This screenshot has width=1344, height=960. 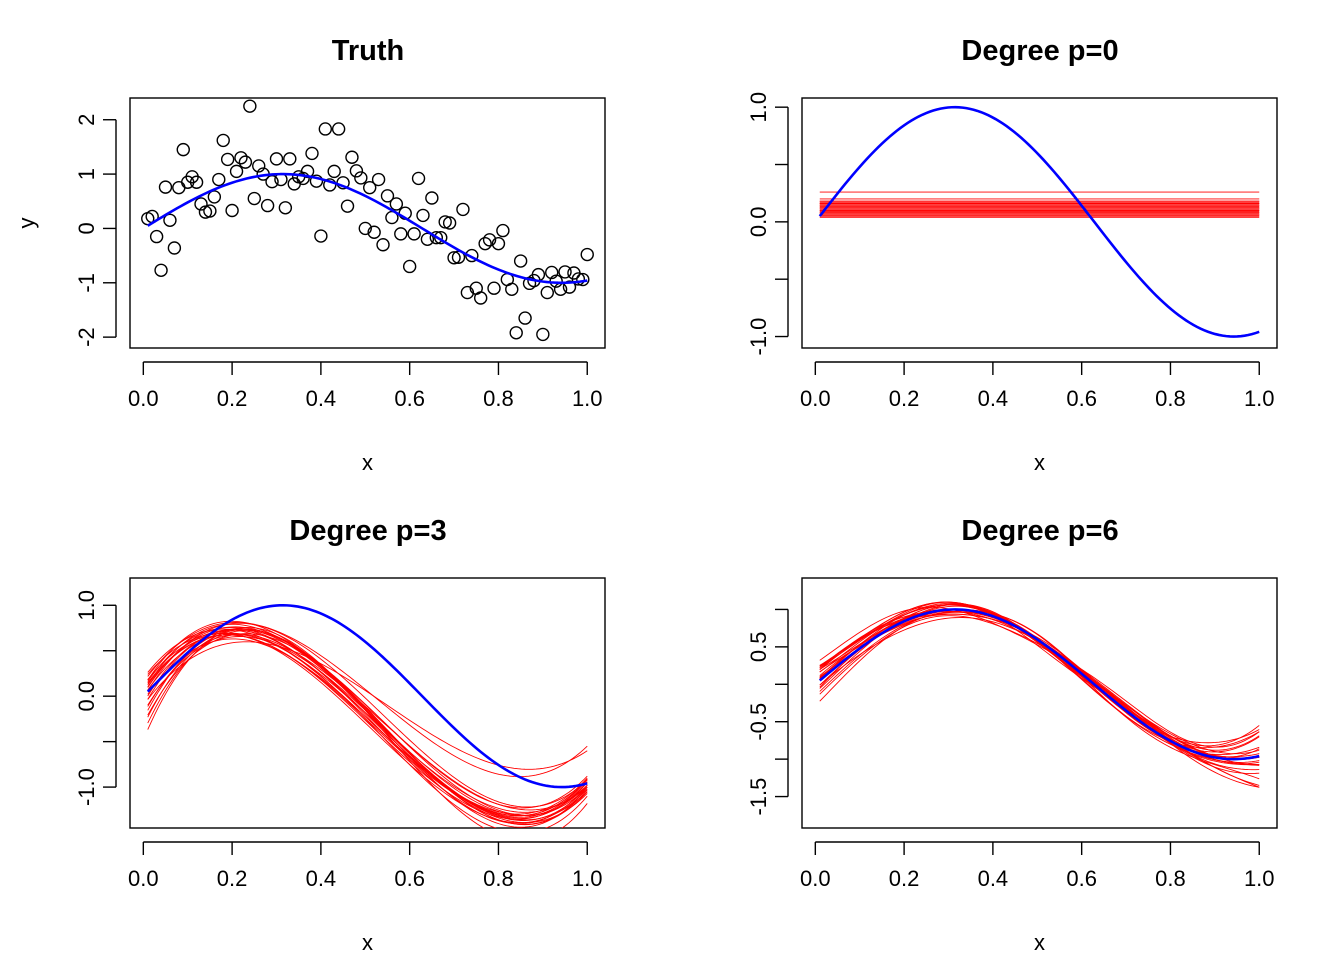 What do you see at coordinates (86, 787) in the screenshot?
I see `y-tick-label: -1.0` at bounding box center [86, 787].